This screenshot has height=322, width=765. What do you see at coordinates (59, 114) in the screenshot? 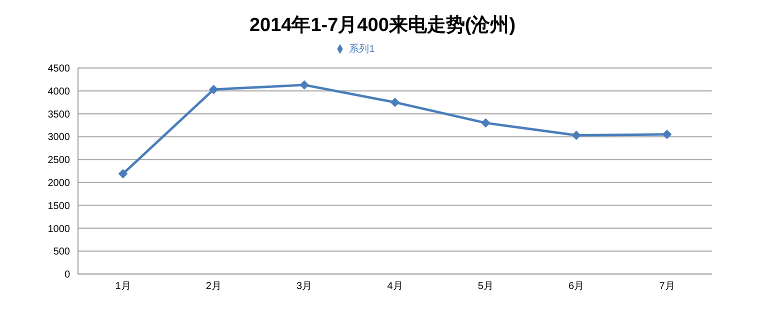
I see `y-tick-label: 3500` at bounding box center [59, 114].